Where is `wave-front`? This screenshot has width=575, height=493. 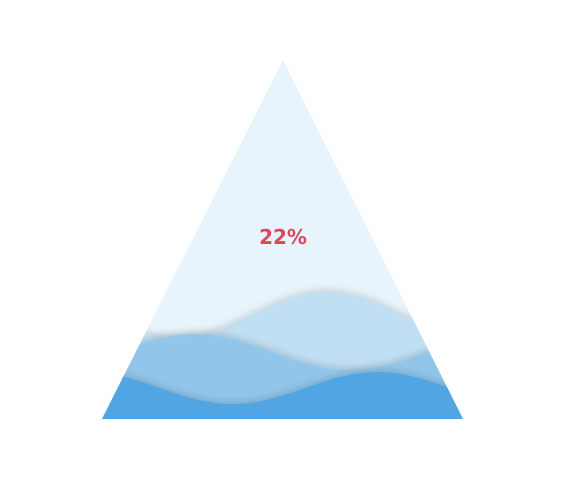 wave-front is located at coordinates (282, 395).